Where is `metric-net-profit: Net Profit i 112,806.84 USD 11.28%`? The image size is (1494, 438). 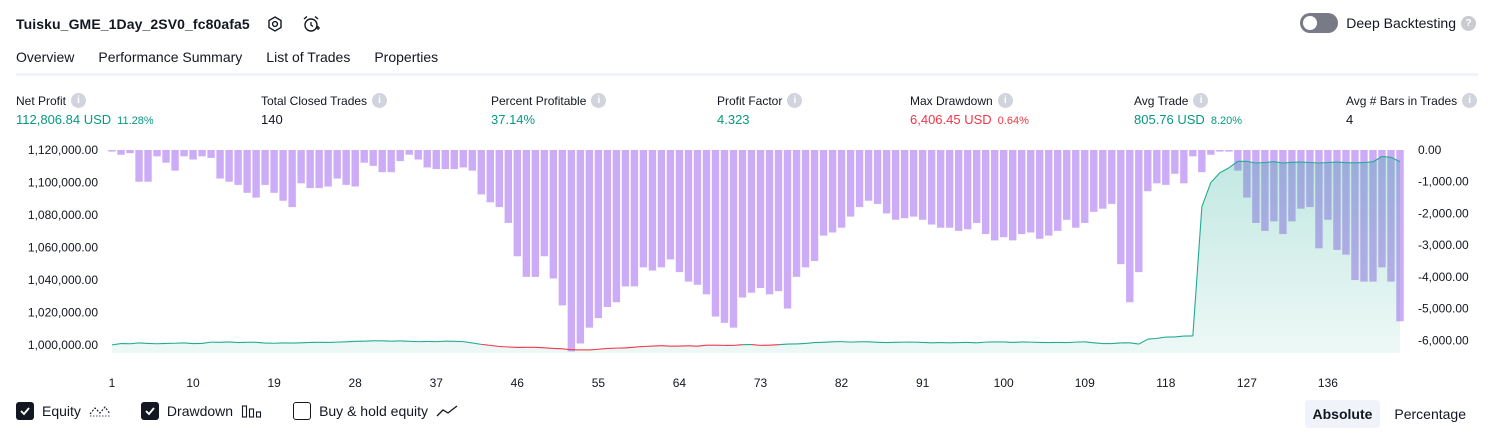 metric-net-profit: Net Profit i 112,806.84 USD 11.28% is located at coordinates (85, 110).